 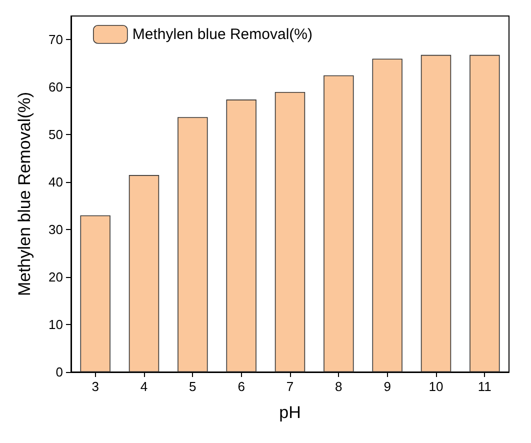 What do you see at coordinates (55, 40) in the screenshot?
I see `y-tick-label: 70` at bounding box center [55, 40].